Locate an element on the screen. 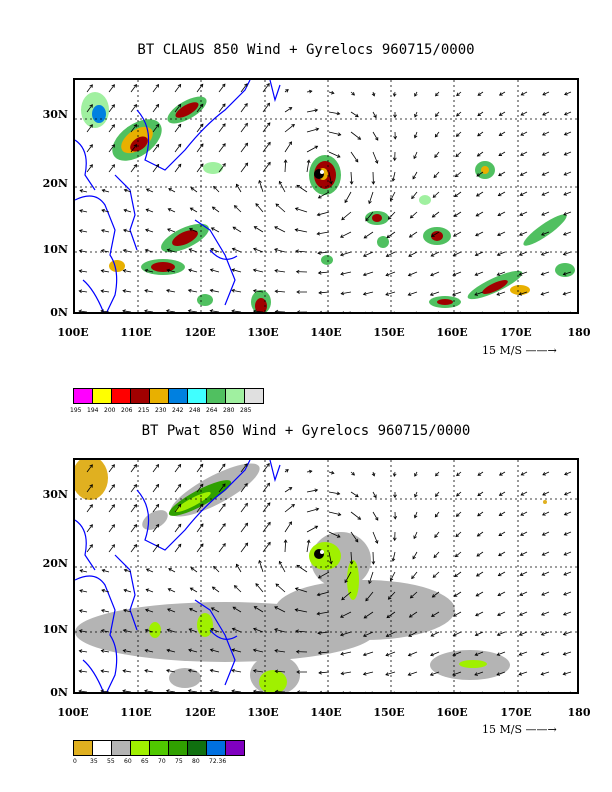 The height and width of the screenshot is (792, 612). panel1-lon-150e: 150E is located at coordinates (389, 332).